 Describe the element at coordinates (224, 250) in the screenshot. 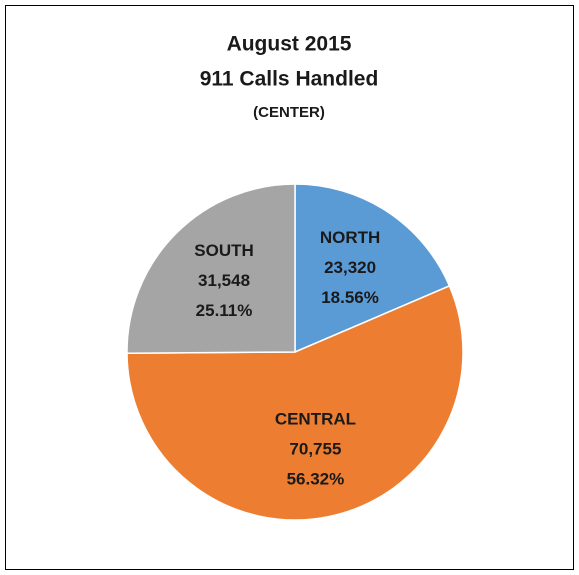

I see `slice-category: SOUTH` at that location.